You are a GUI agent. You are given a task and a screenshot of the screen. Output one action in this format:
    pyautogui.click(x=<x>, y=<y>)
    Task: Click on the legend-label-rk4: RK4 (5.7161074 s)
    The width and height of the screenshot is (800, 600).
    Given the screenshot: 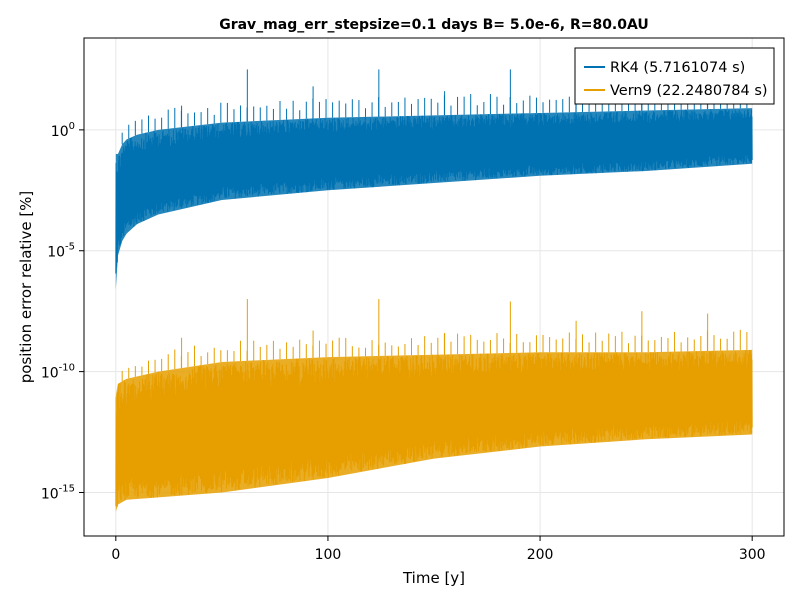 What is the action you would take?
    pyautogui.click(x=677, y=68)
    